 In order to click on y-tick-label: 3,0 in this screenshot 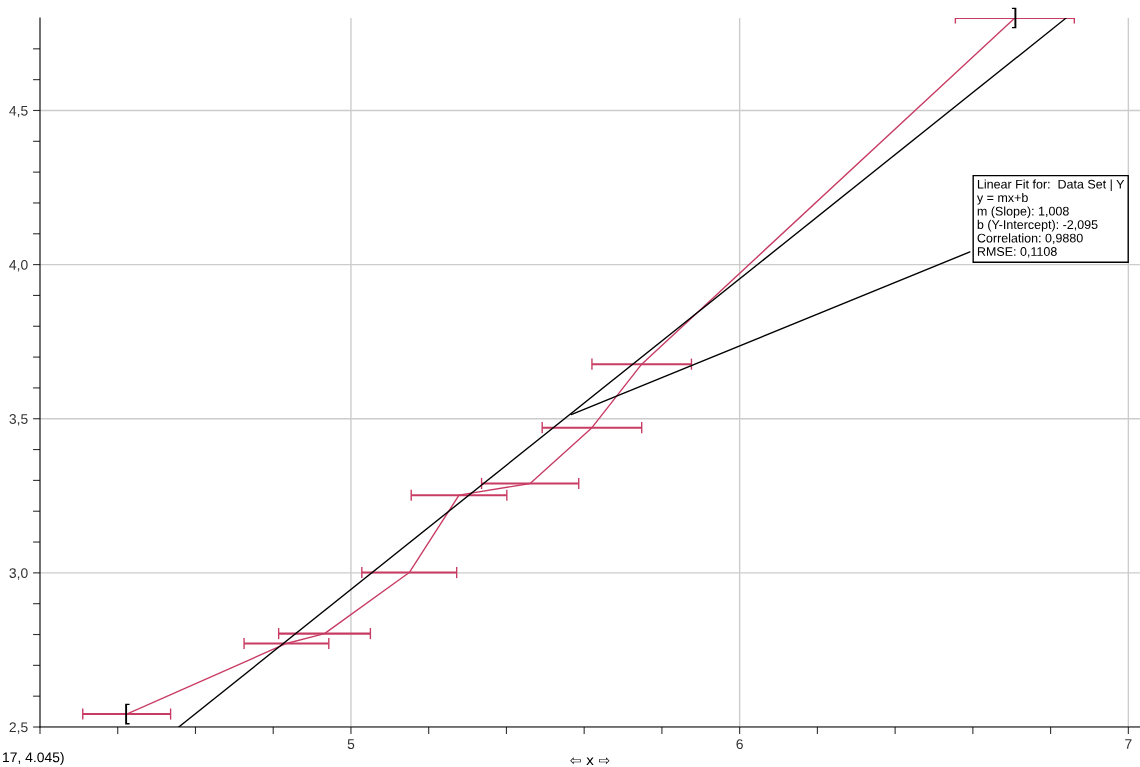, I will do `click(18, 574)`.